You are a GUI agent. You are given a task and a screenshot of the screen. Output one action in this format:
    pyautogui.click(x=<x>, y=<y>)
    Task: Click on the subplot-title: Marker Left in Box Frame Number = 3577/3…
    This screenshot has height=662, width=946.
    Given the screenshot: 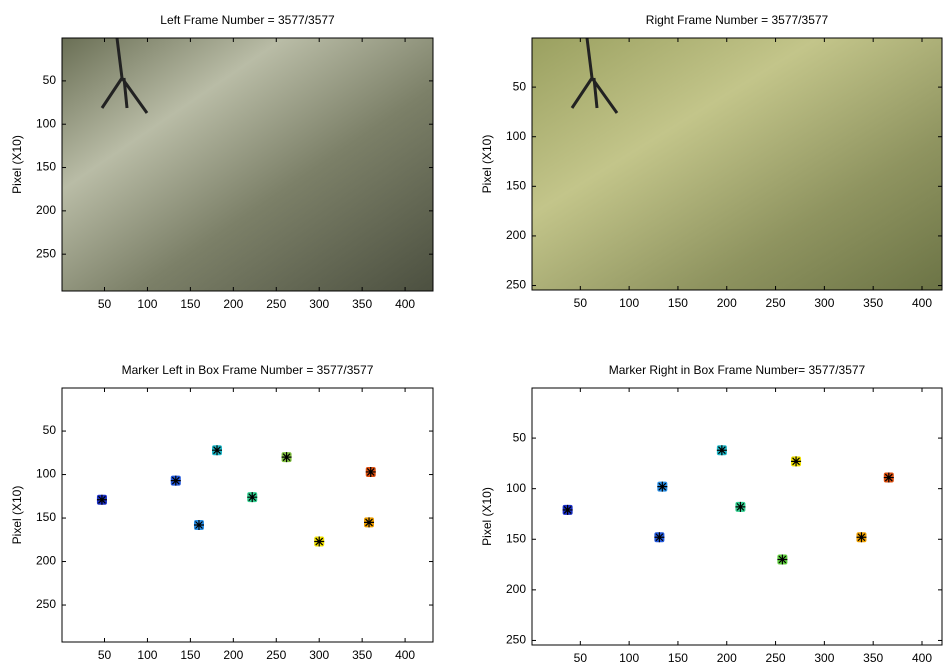 What is the action you would take?
    pyautogui.click(x=248, y=370)
    